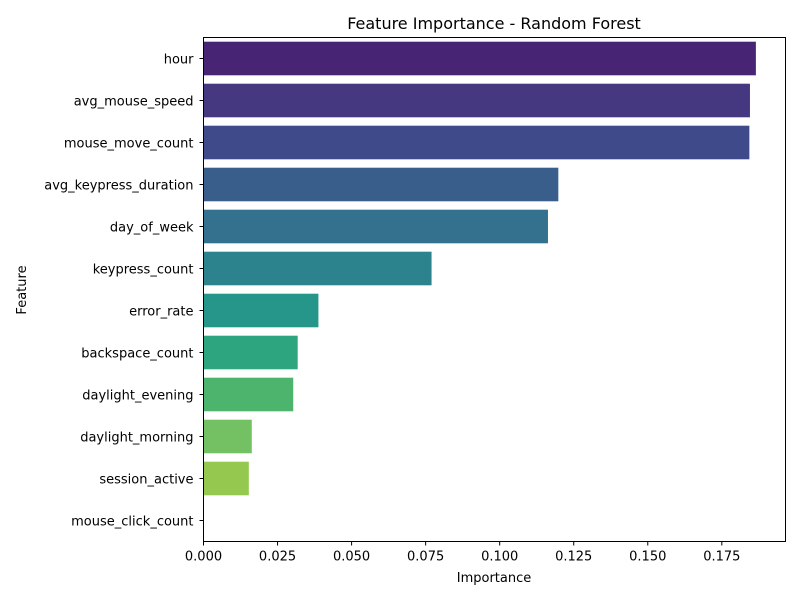 This screenshot has height=600, width=800. What do you see at coordinates (425, 557) in the screenshot?
I see `x-tick-label: 0.075` at bounding box center [425, 557].